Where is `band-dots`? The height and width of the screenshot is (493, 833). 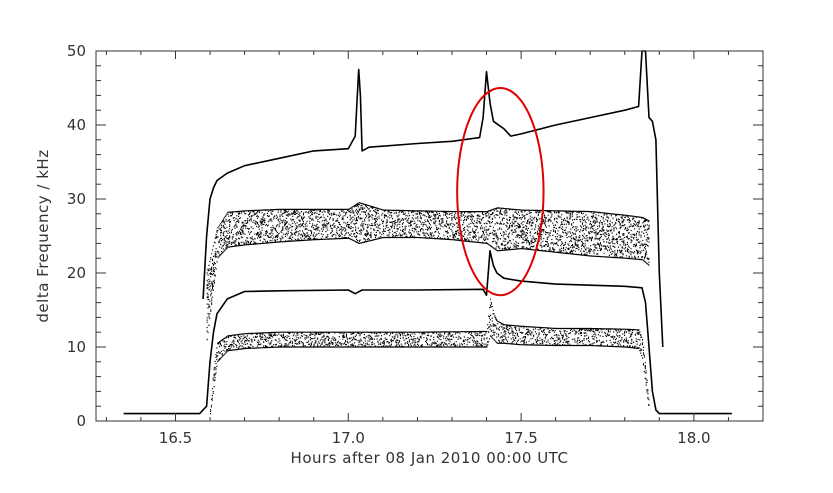 band-dots is located at coordinates (430, 356).